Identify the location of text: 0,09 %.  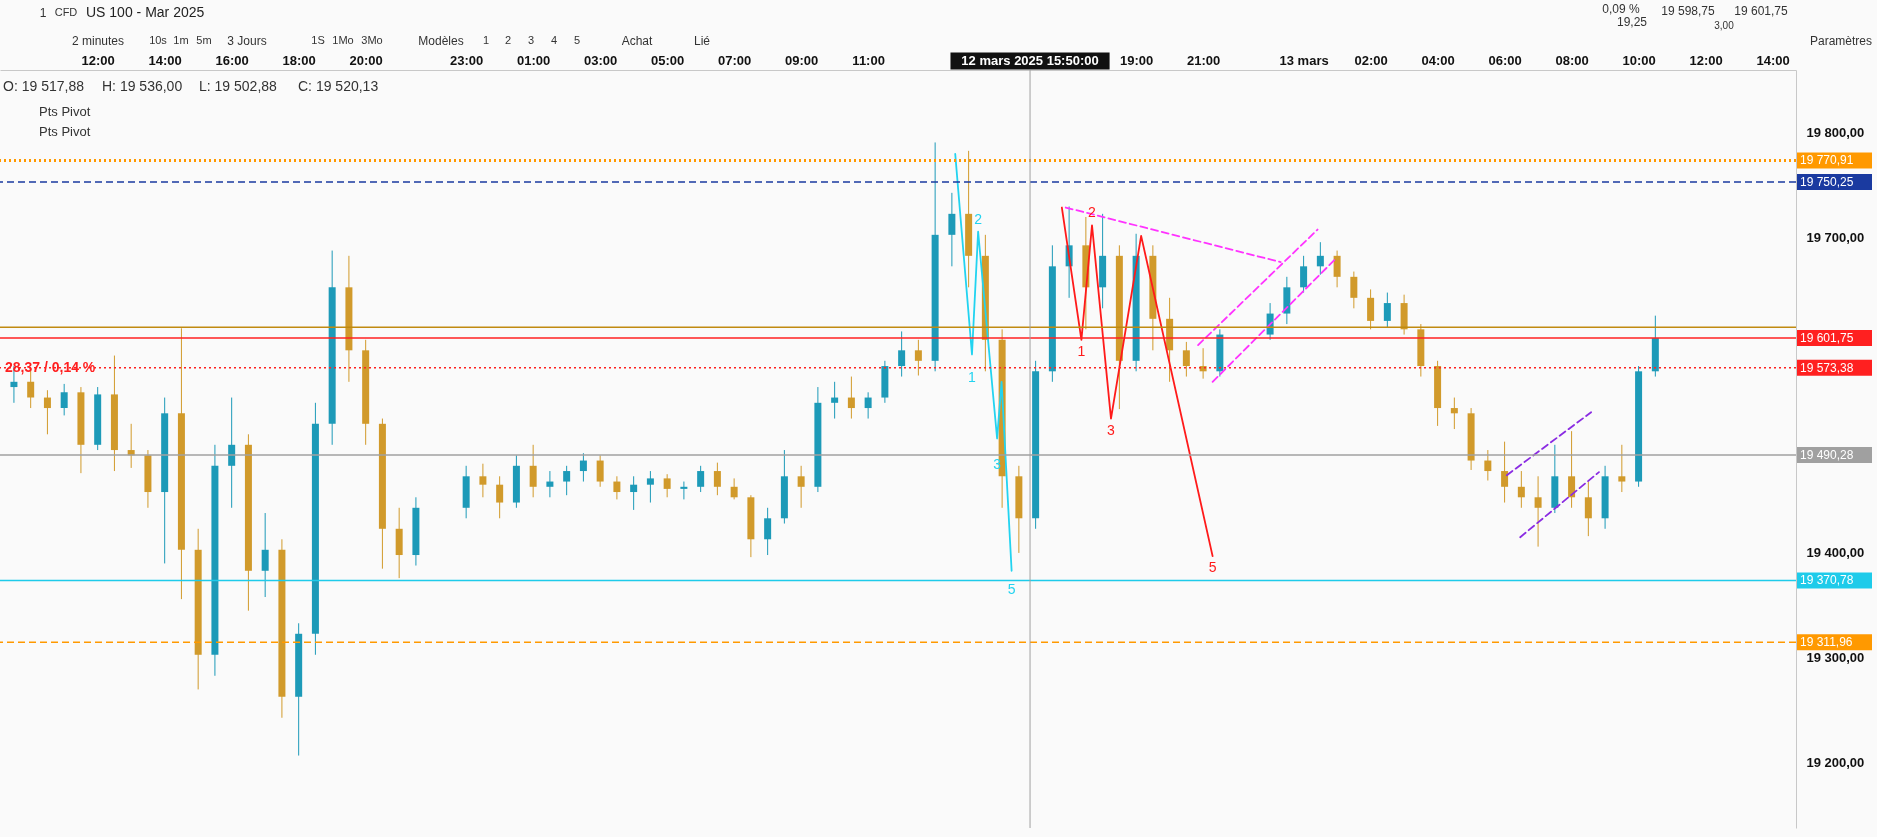
(1621, 9).